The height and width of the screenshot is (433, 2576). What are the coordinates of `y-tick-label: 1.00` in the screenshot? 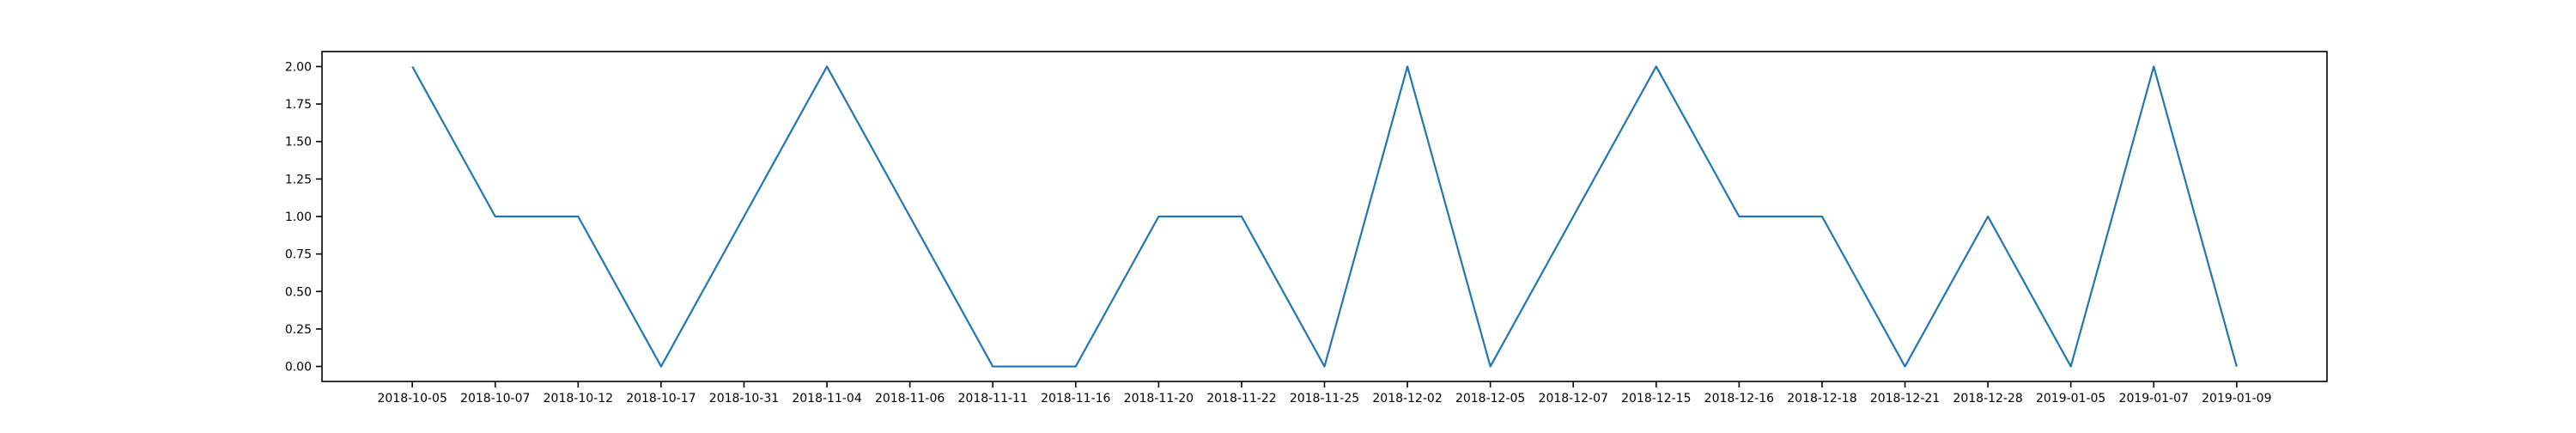 It's located at (298, 217).